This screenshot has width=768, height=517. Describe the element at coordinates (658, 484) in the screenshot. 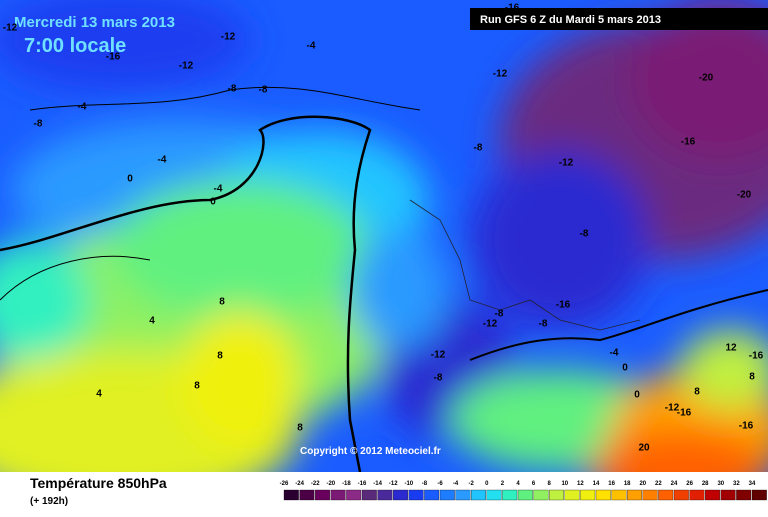

I see `legend-label: 22` at that location.